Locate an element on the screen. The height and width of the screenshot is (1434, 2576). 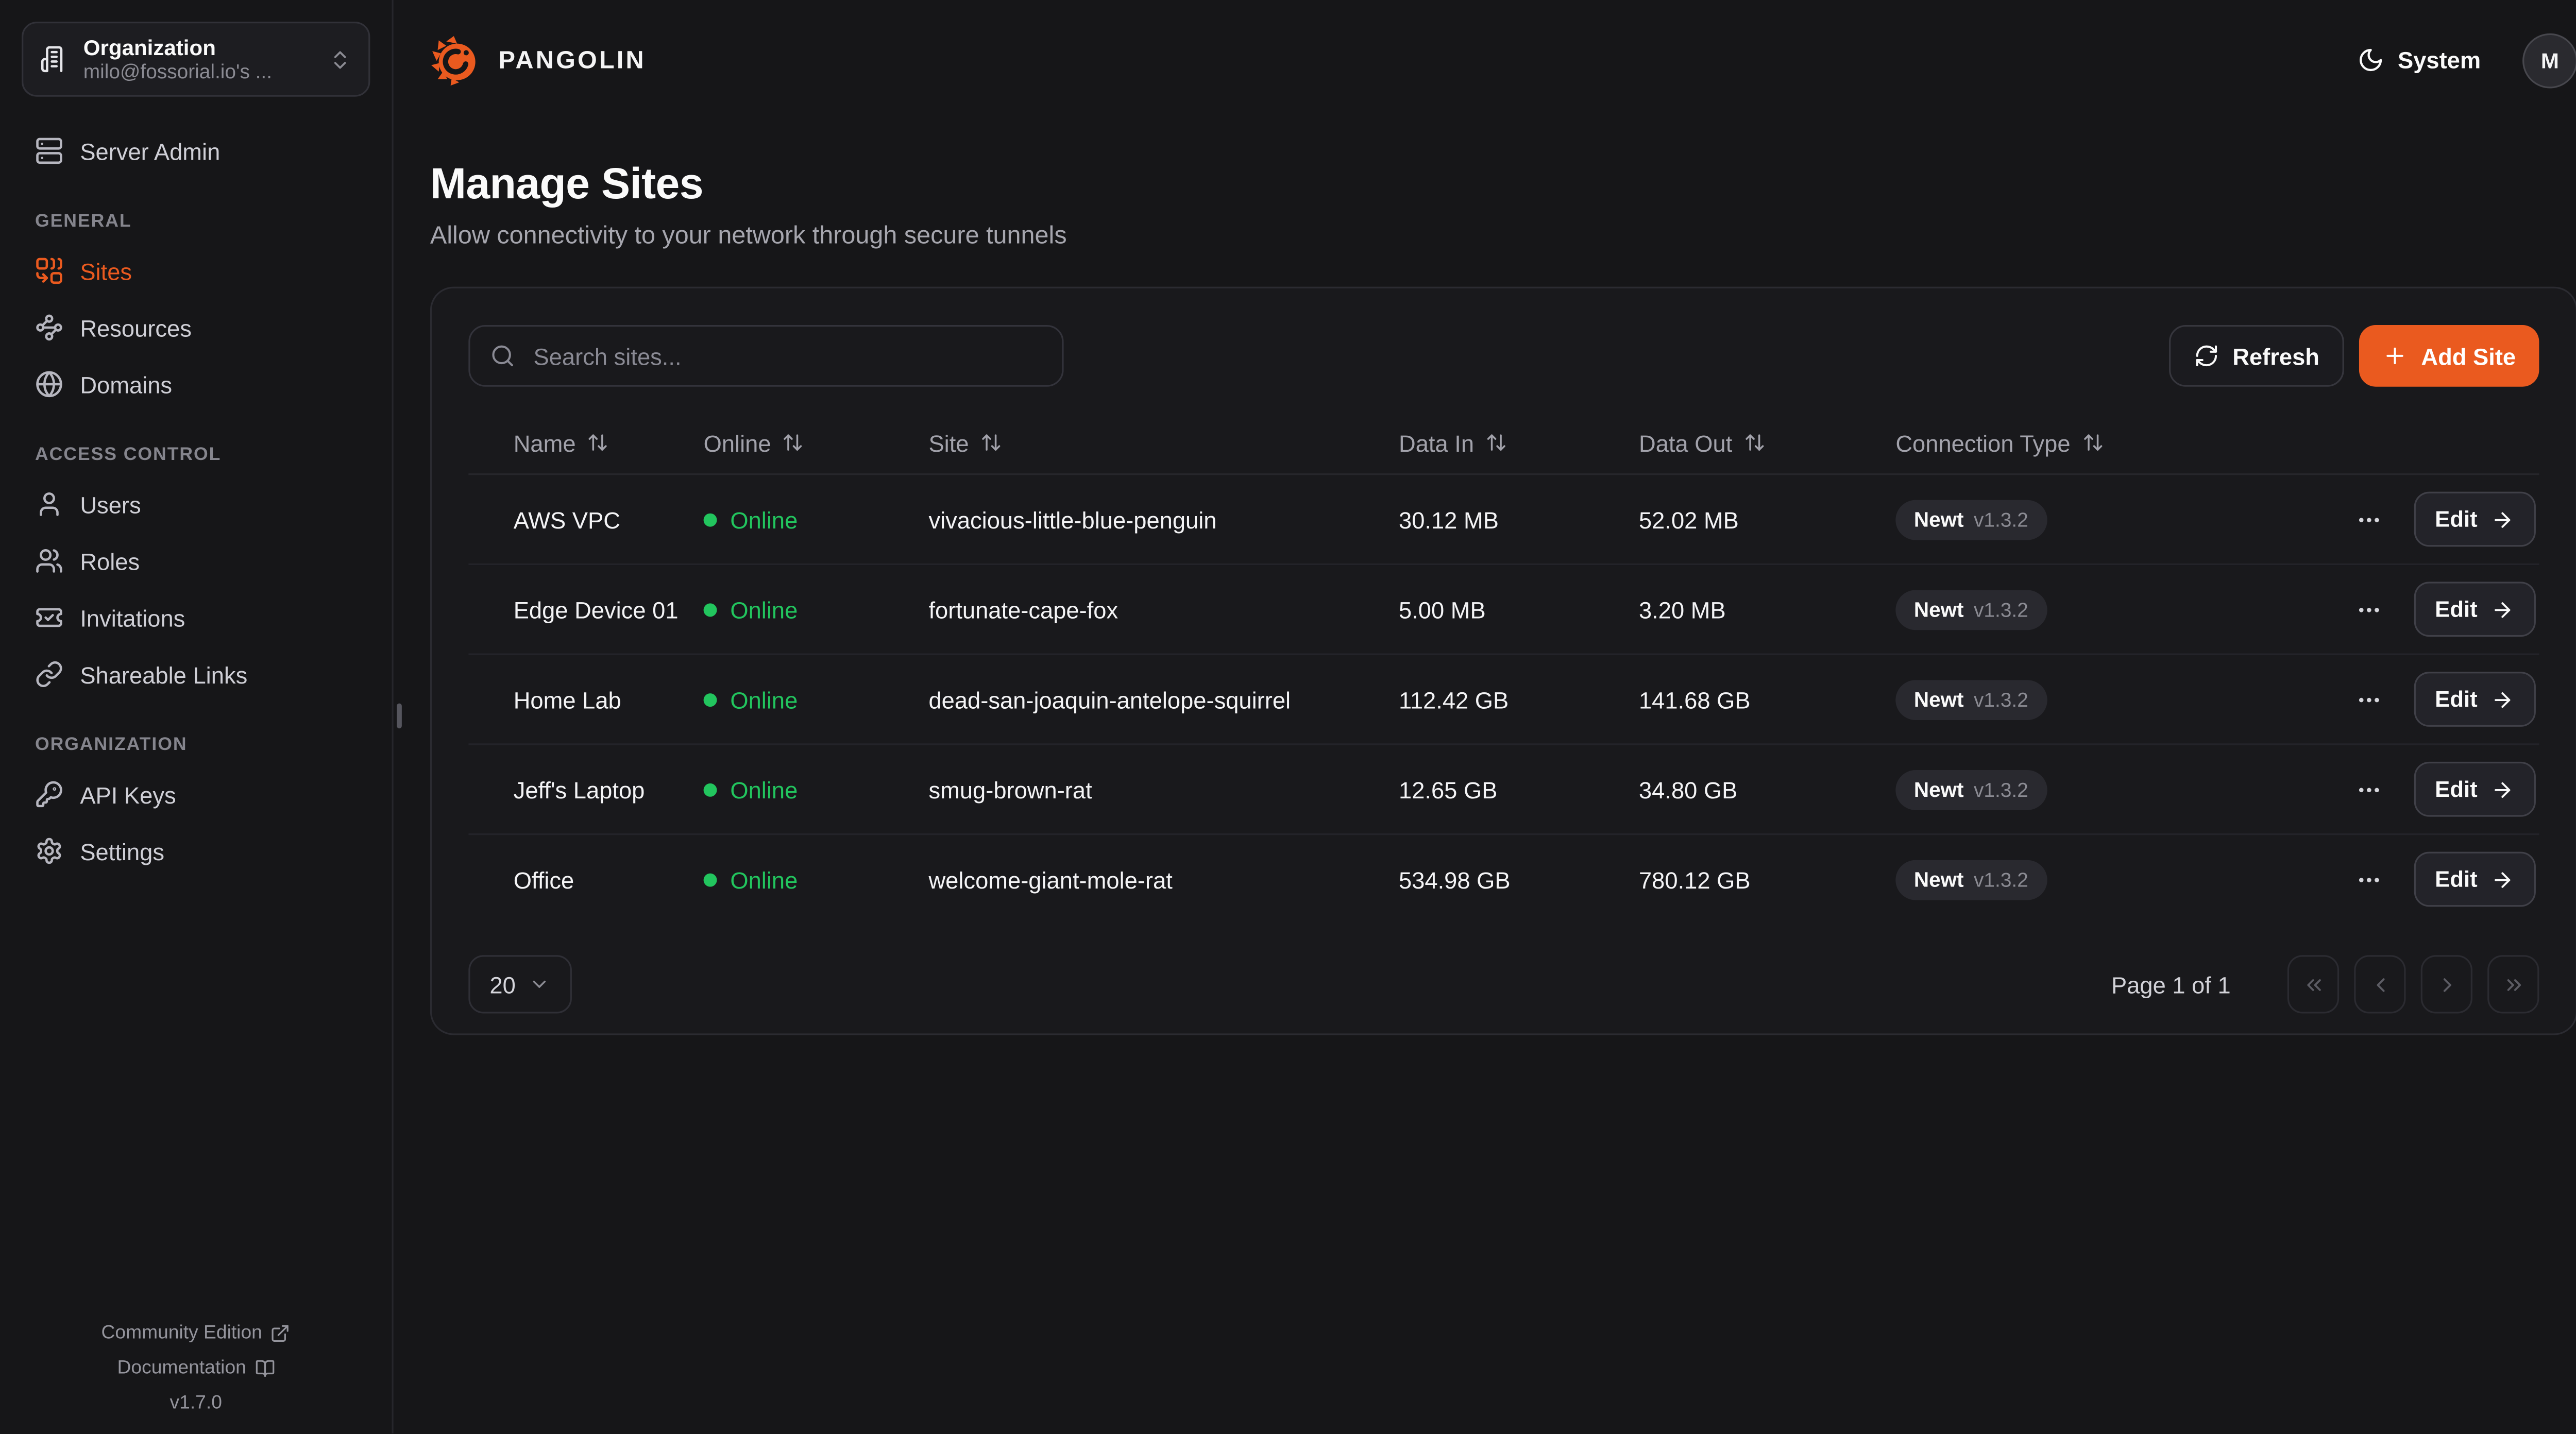
building-icon is located at coordinates (52, 59).